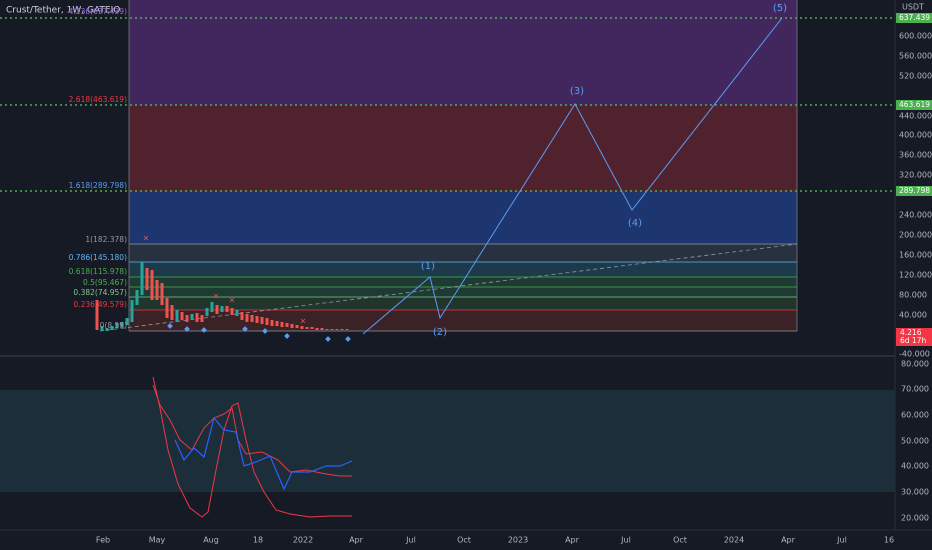  Describe the element at coordinates (98, 185) in the screenshot. I see `fib-label: 1.618(289.798)` at that location.